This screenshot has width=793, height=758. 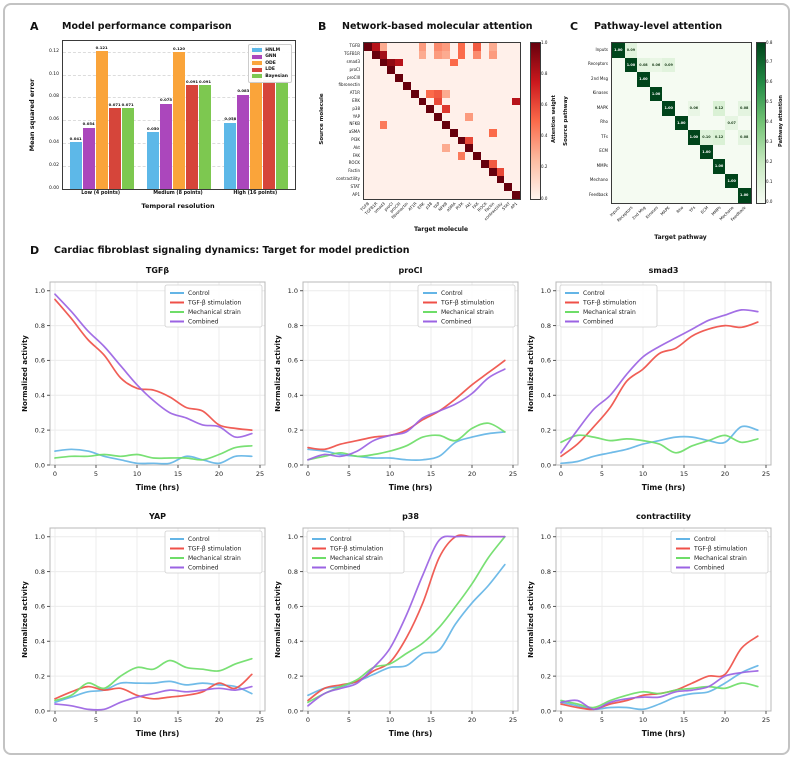 What do you see at coordinates (157, 373) in the screenshot?
I see `plot-frame` at bounding box center [157, 373].